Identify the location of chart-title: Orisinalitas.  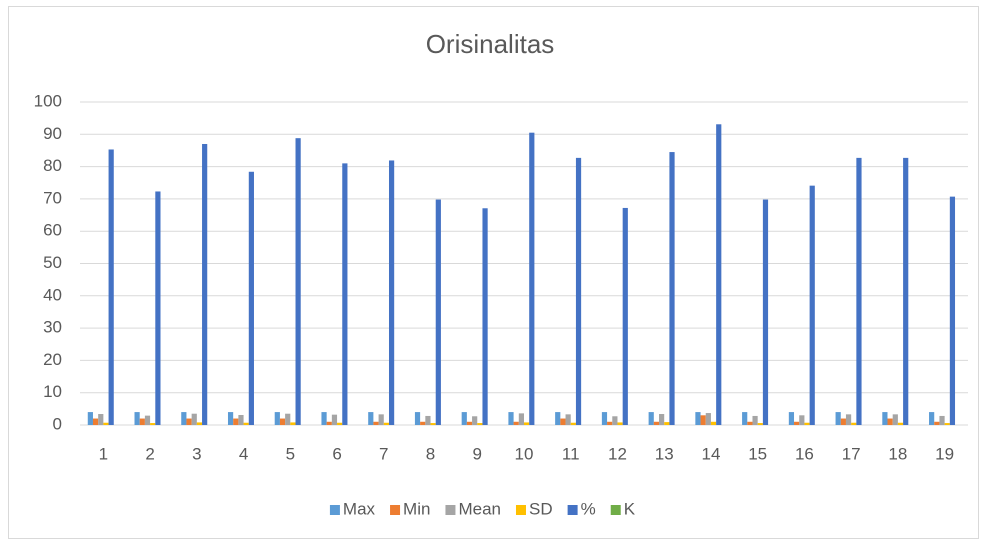
(490, 44).